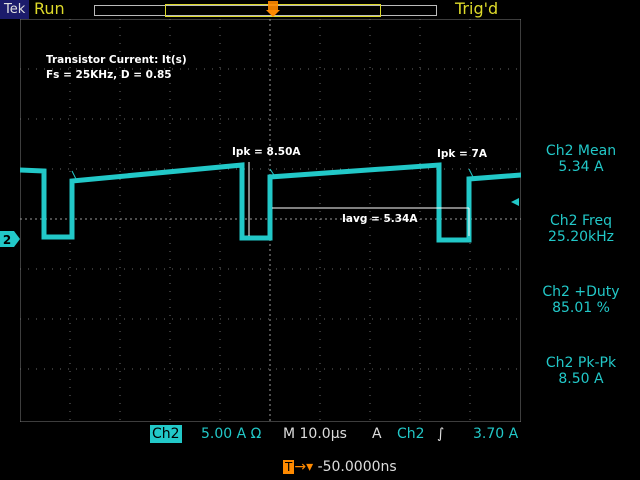  I want to click on horizontal-position: T →▾ -50.0000ns, so click(340, 467).